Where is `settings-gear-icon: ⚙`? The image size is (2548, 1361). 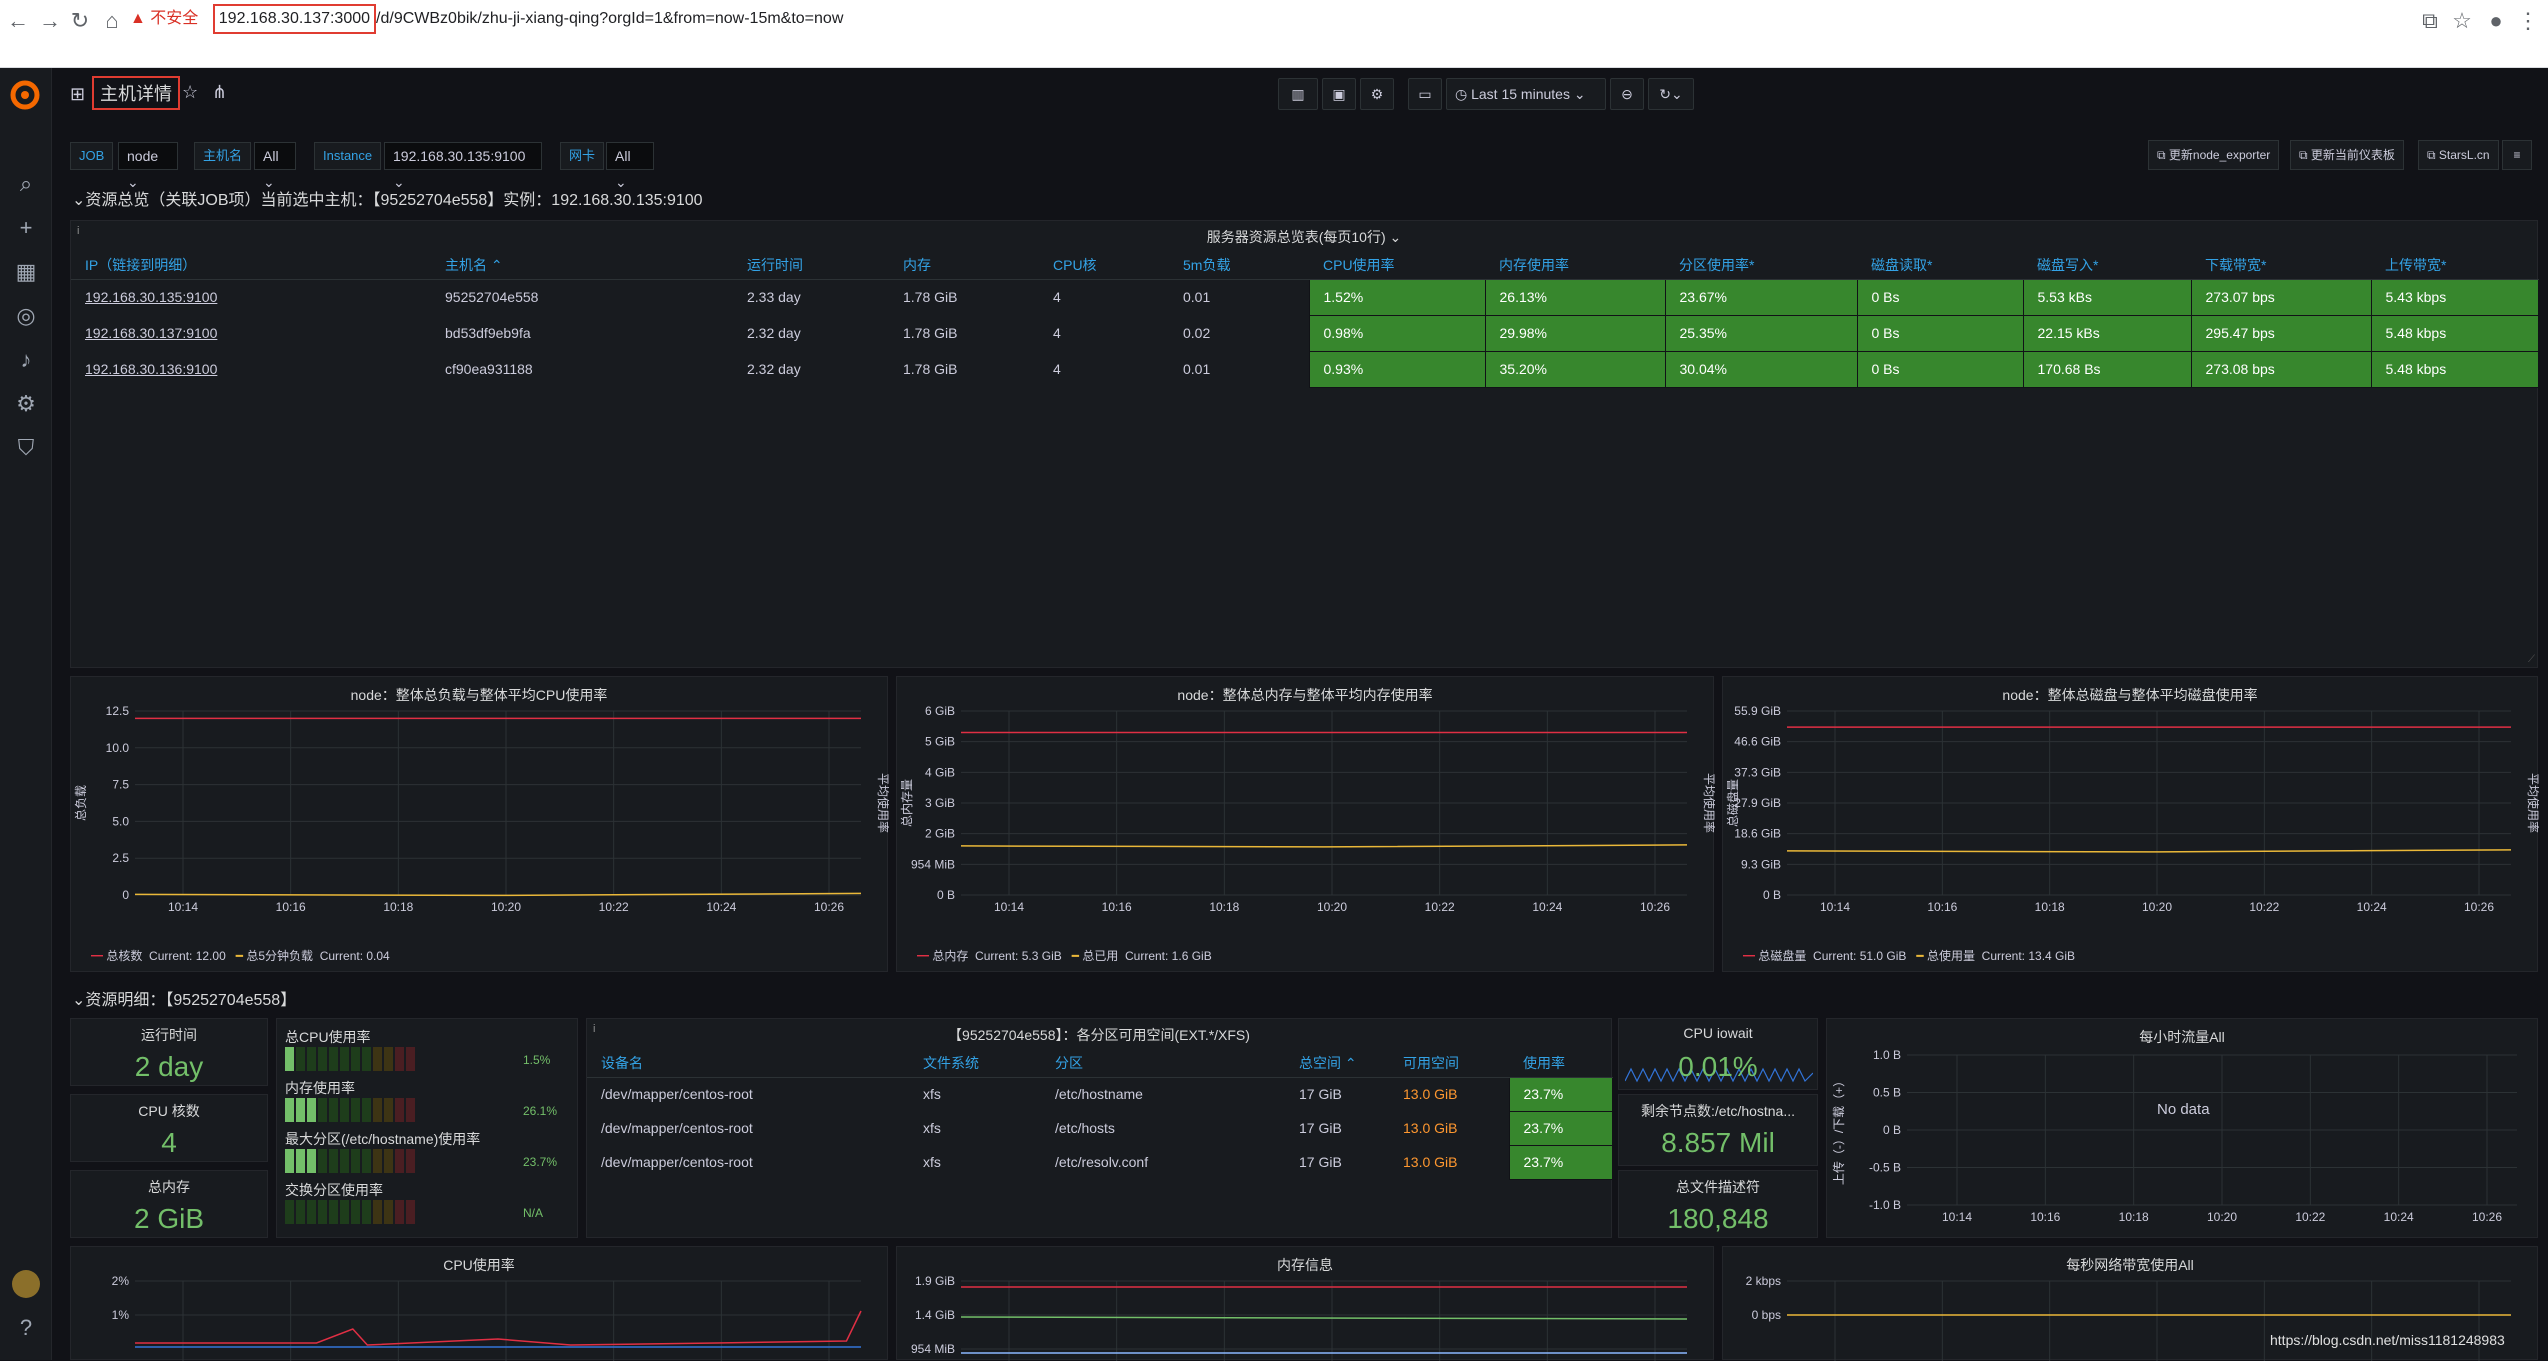
settings-gear-icon: ⚙ is located at coordinates (26, 403).